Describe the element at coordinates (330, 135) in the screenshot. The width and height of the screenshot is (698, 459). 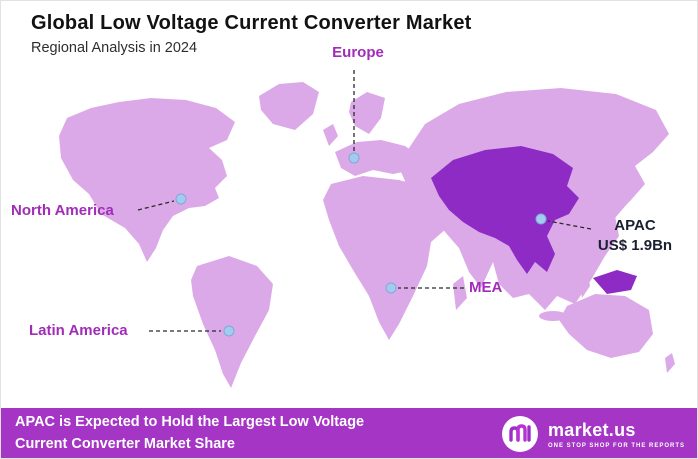
I see `region-uk` at that location.